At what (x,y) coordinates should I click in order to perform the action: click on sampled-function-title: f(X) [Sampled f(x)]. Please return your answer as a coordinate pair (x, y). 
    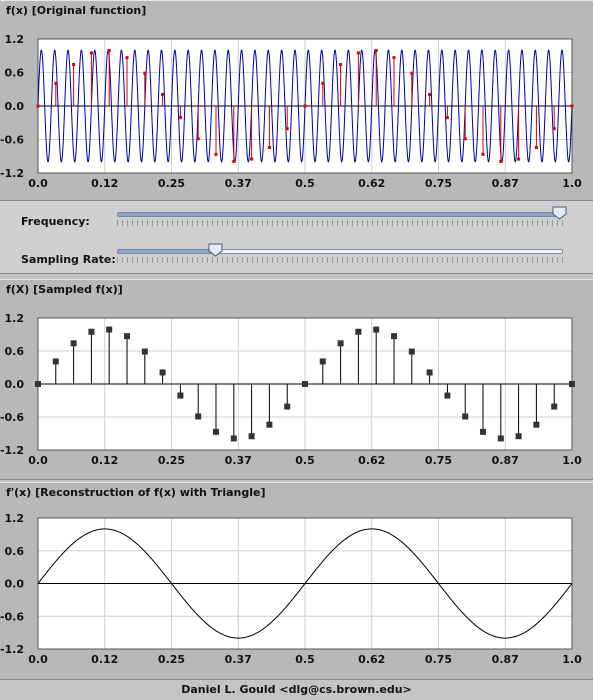
    Looking at the image, I should click on (64, 289).